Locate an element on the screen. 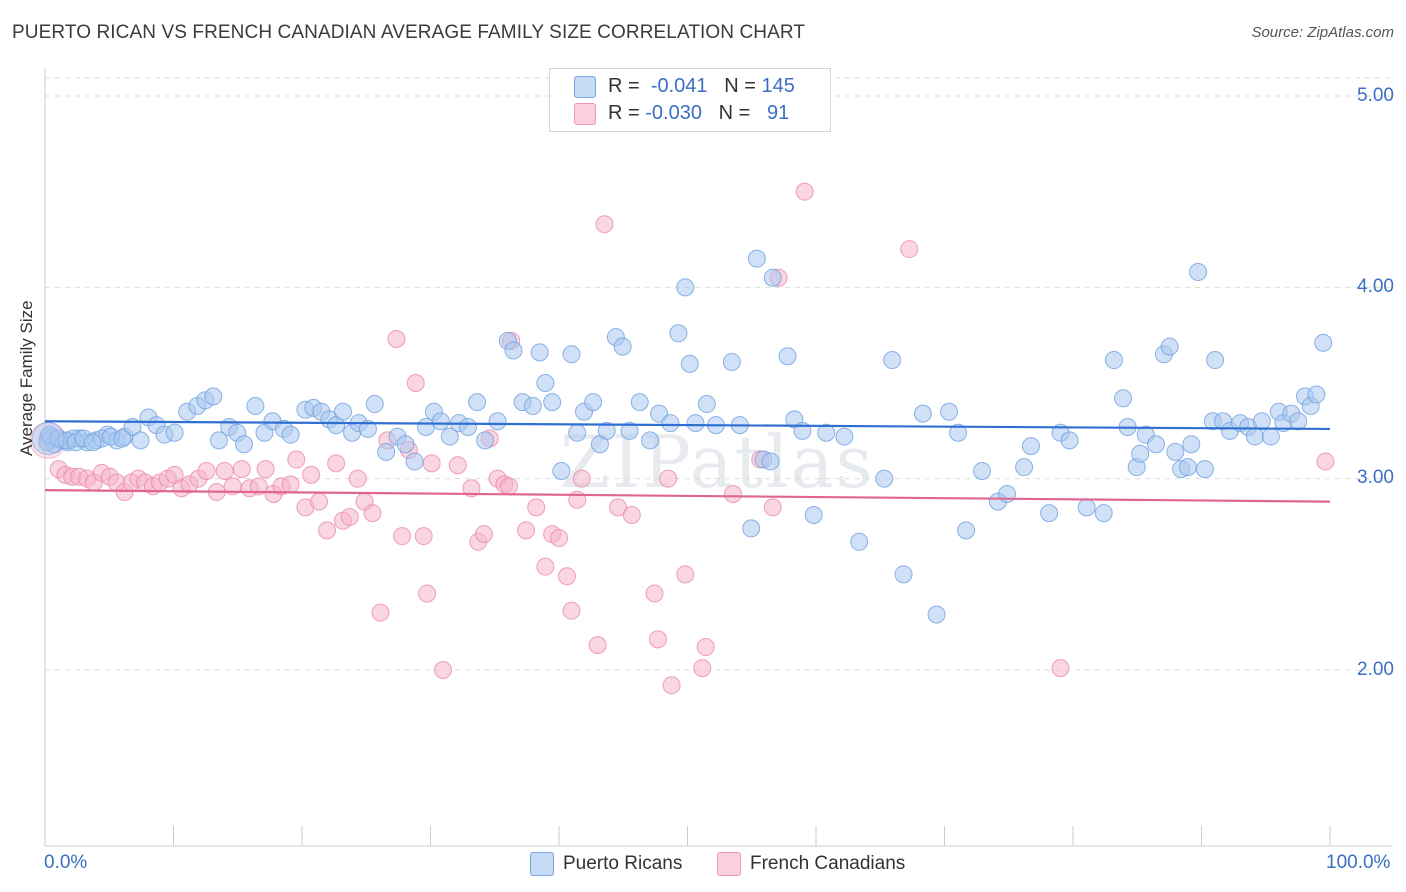 Image resolution: width=1406 pixels, height=892 pixels. data-point-cluster is located at coordinates (48, 438).